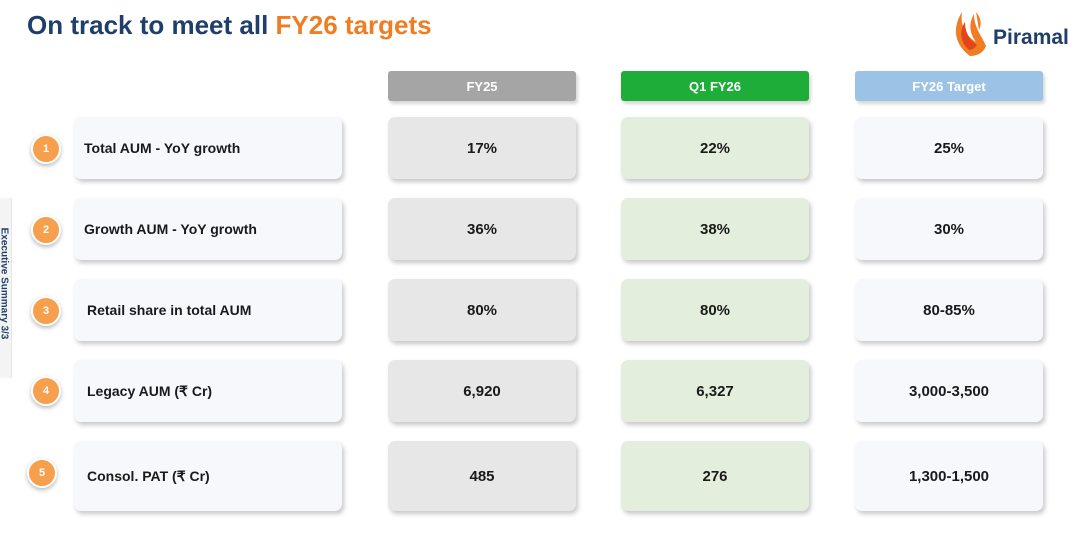 This screenshot has height=533, width=1080. Describe the element at coordinates (715, 148) in the screenshot. I see `cell-q1-fy26: 22%` at that location.